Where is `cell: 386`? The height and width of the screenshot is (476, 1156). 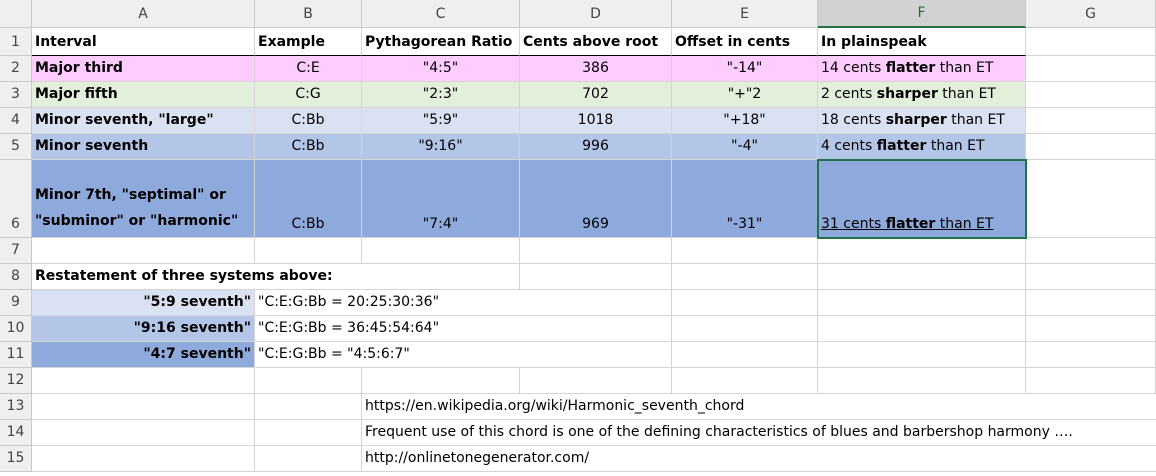 cell: 386 is located at coordinates (596, 69).